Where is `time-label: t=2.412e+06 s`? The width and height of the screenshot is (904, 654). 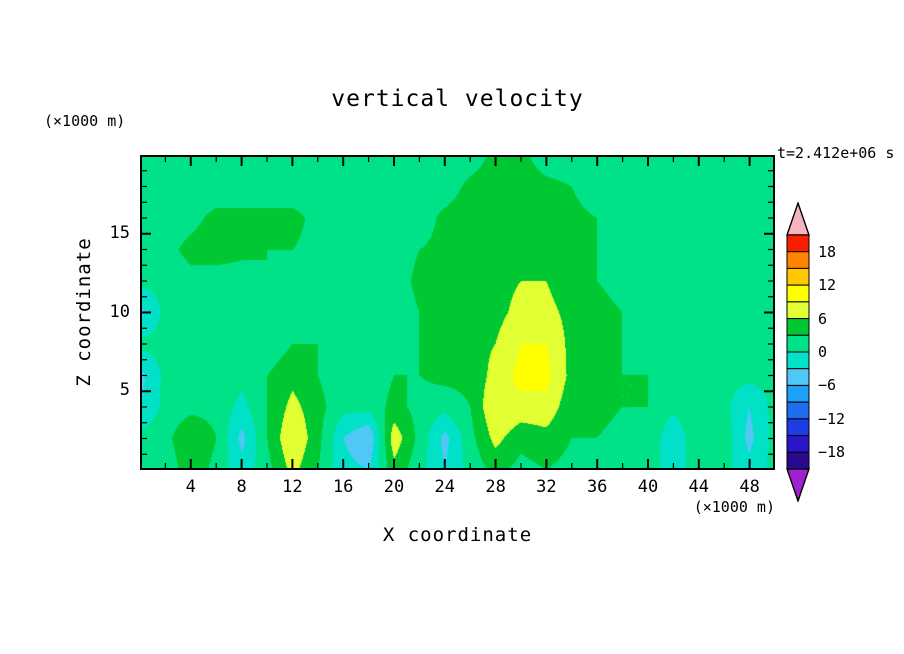
time-label: t=2.412e+06 s is located at coordinates (836, 153).